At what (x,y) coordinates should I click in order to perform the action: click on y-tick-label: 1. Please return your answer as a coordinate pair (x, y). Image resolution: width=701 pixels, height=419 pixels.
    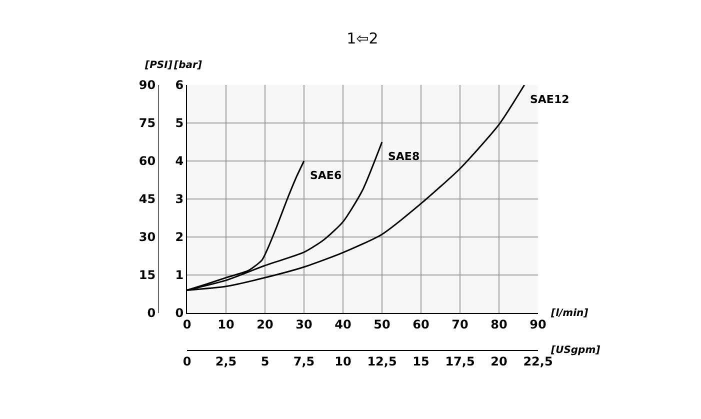
    Looking at the image, I should click on (179, 275).